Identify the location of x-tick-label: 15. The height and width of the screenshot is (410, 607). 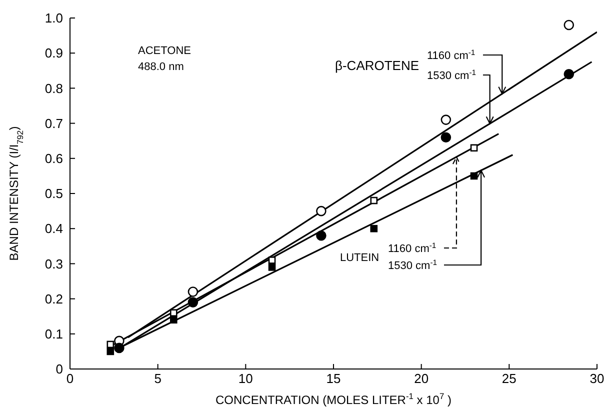
(333, 378).